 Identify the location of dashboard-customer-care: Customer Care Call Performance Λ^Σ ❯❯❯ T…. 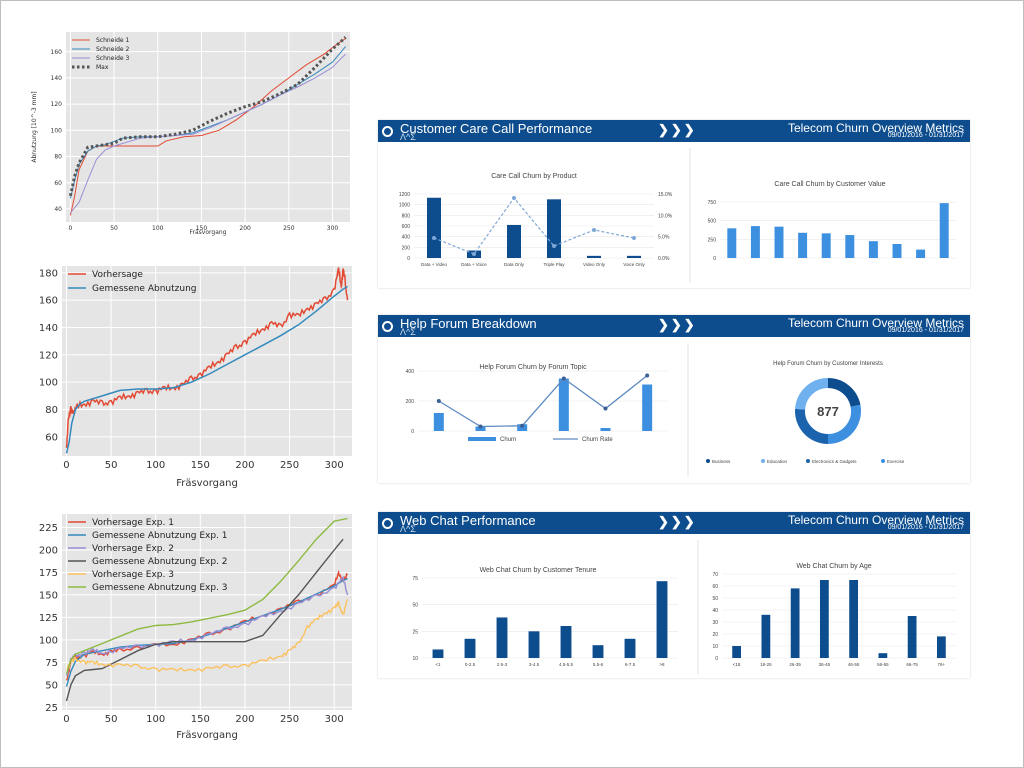
(674, 204).